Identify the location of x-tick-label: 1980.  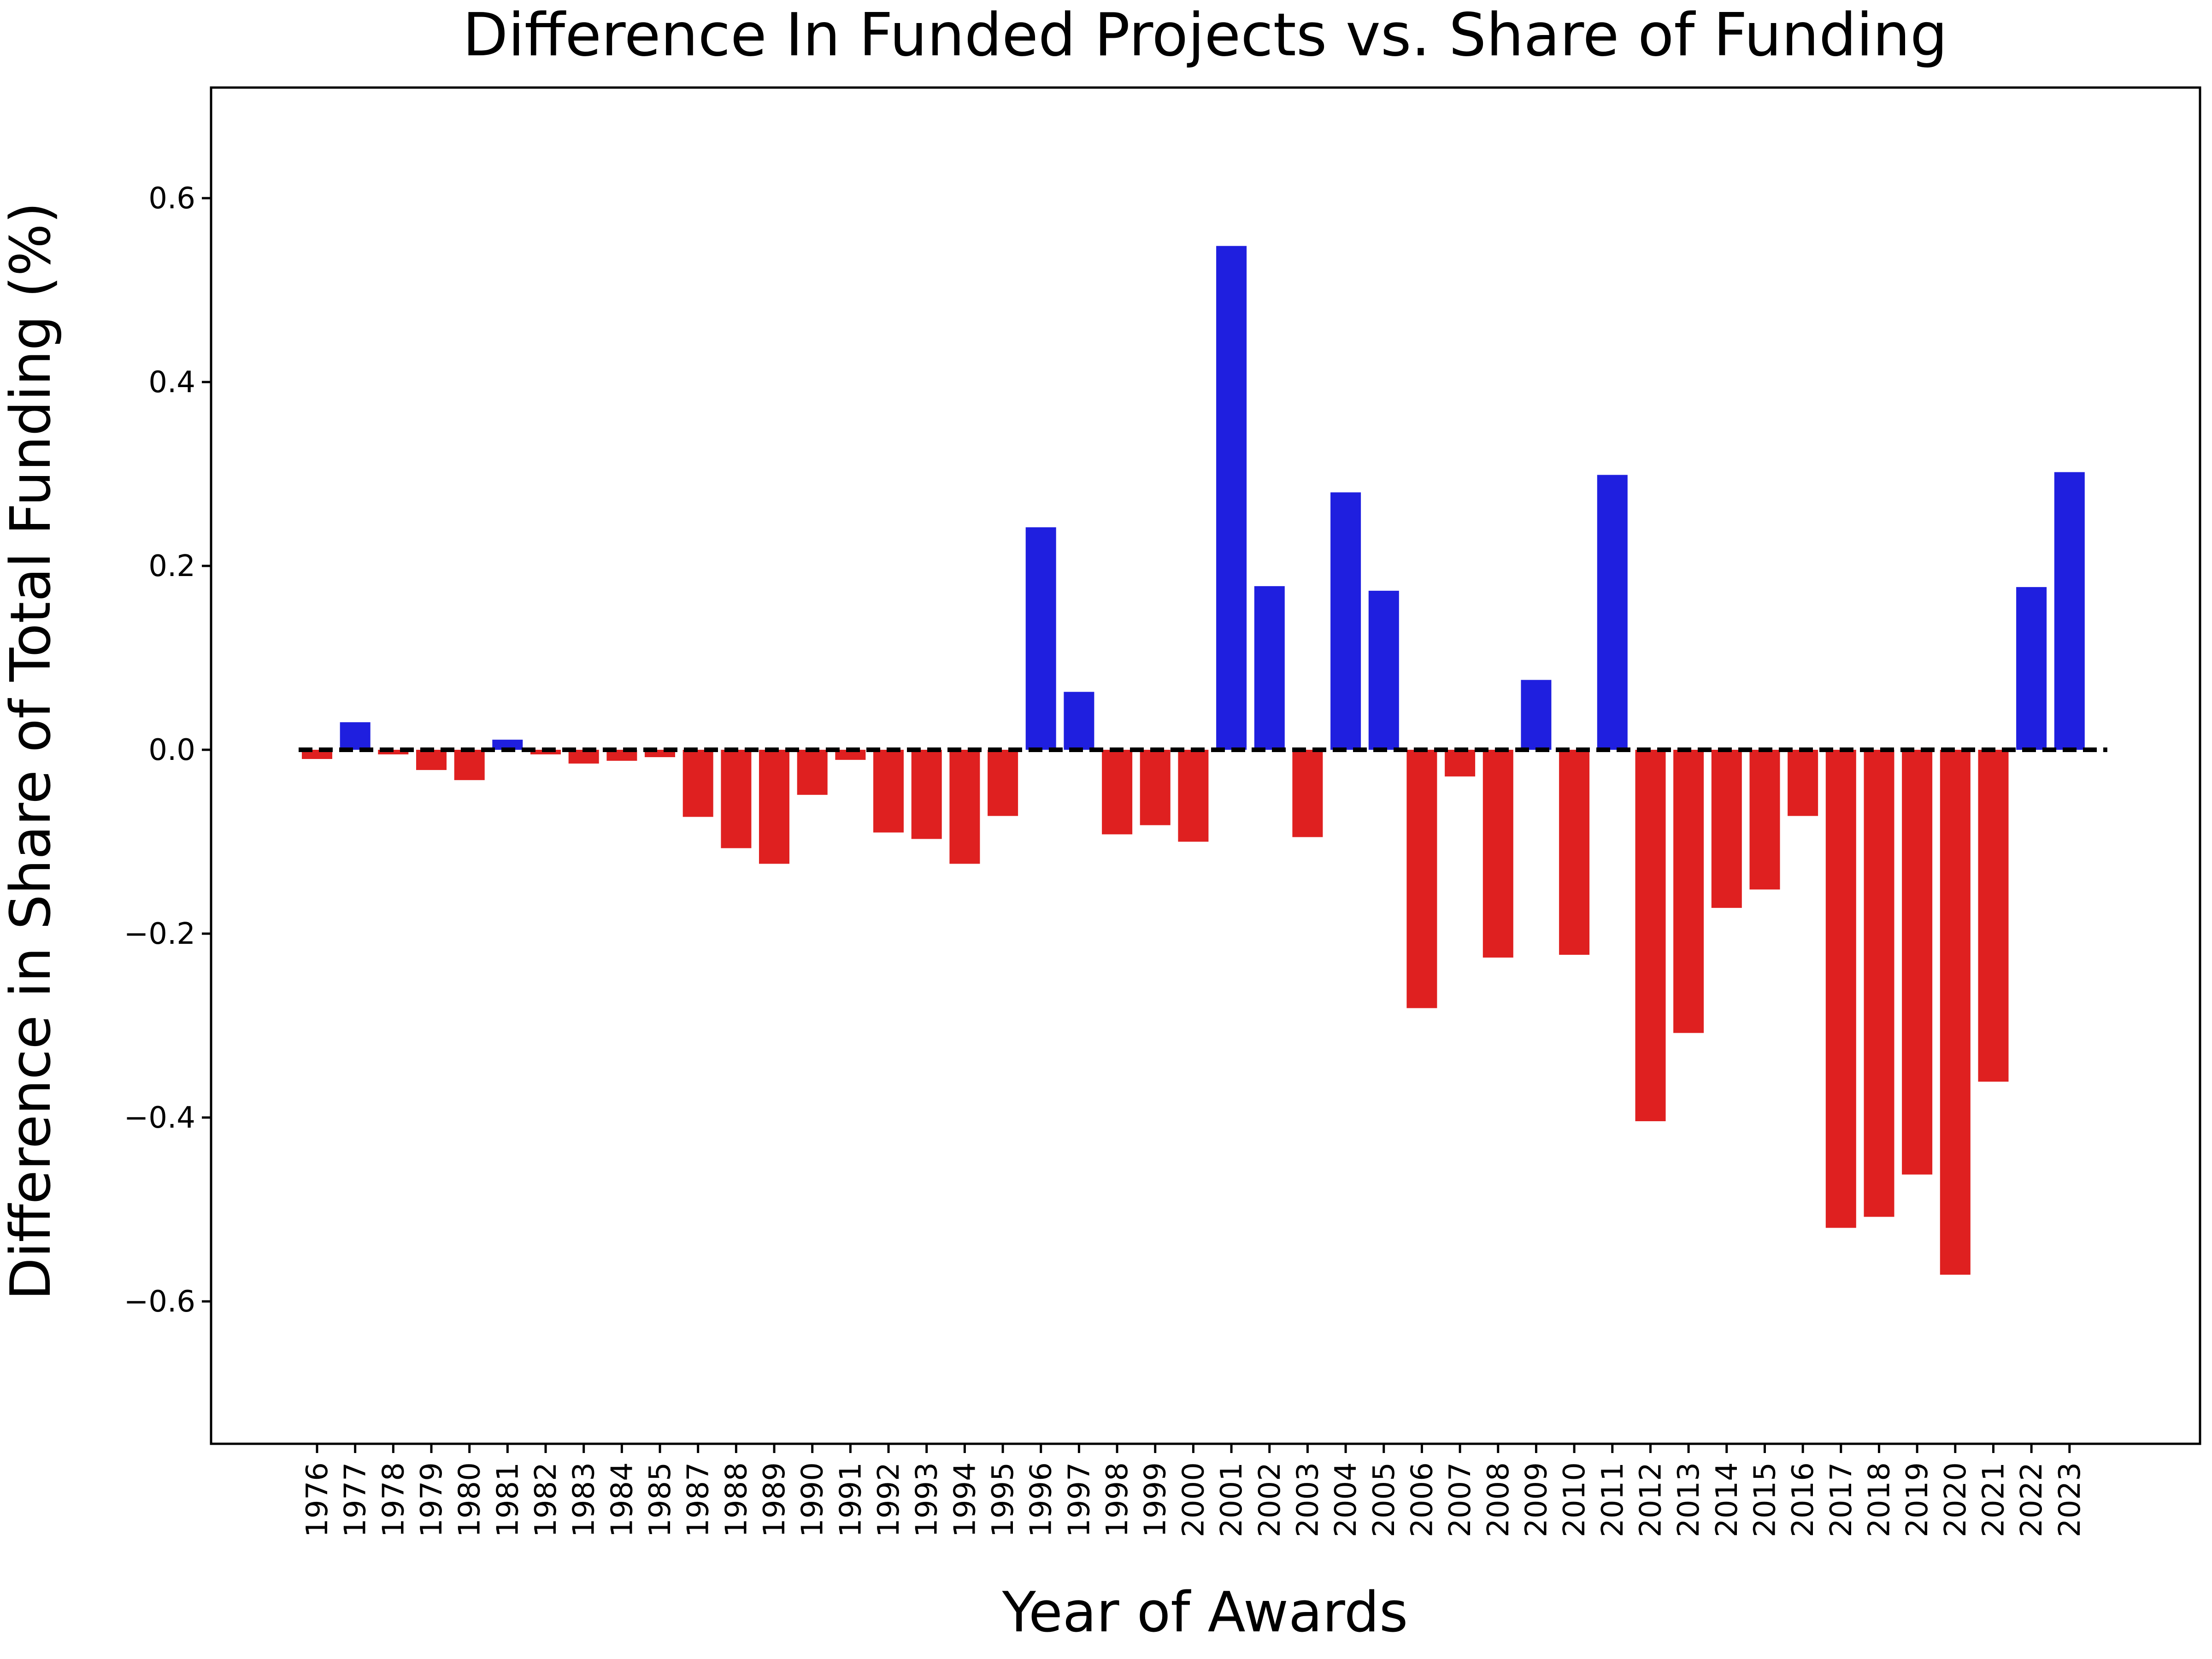
(470, 1499).